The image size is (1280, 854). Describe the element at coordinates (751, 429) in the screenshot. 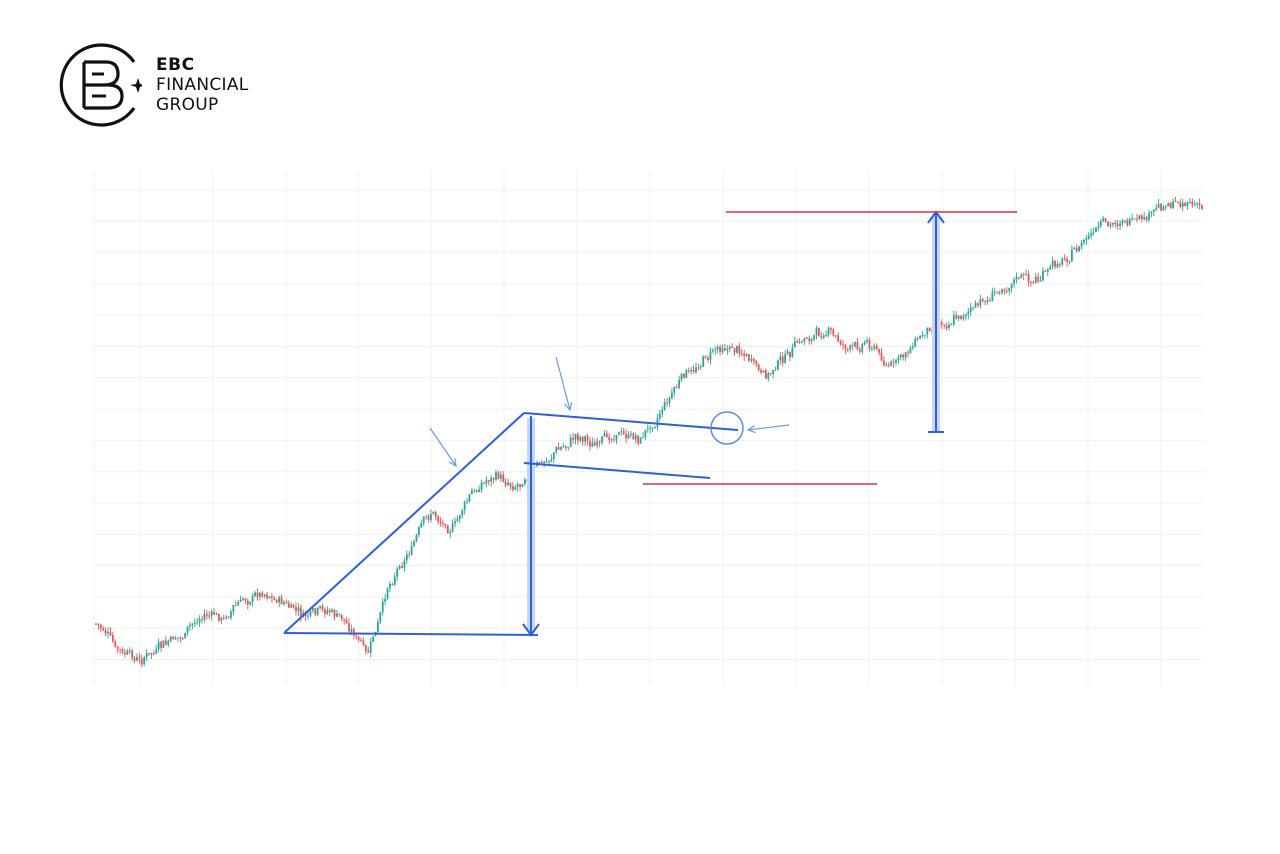

I see `breakout-pointer-arrow-head` at that location.